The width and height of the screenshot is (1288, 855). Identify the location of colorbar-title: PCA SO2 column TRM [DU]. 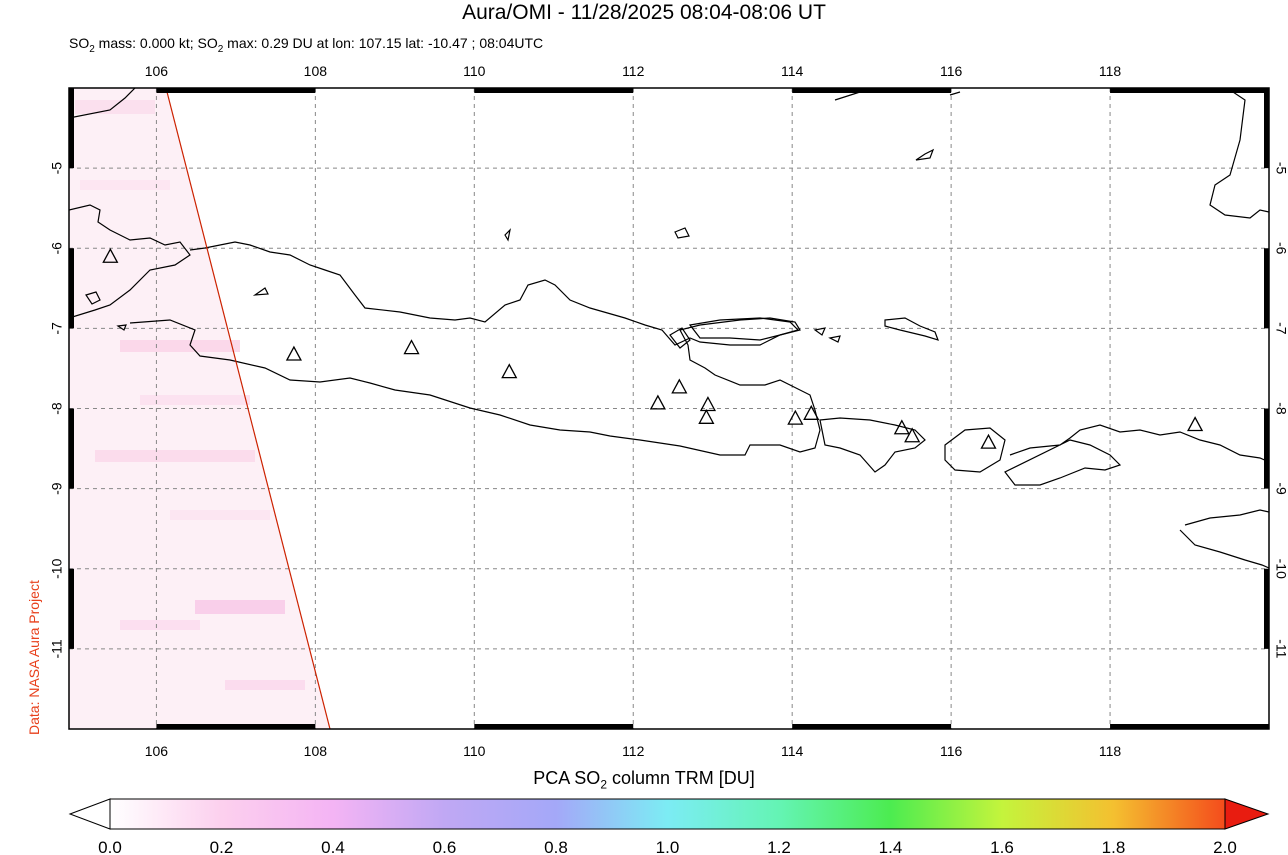
(644, 780).